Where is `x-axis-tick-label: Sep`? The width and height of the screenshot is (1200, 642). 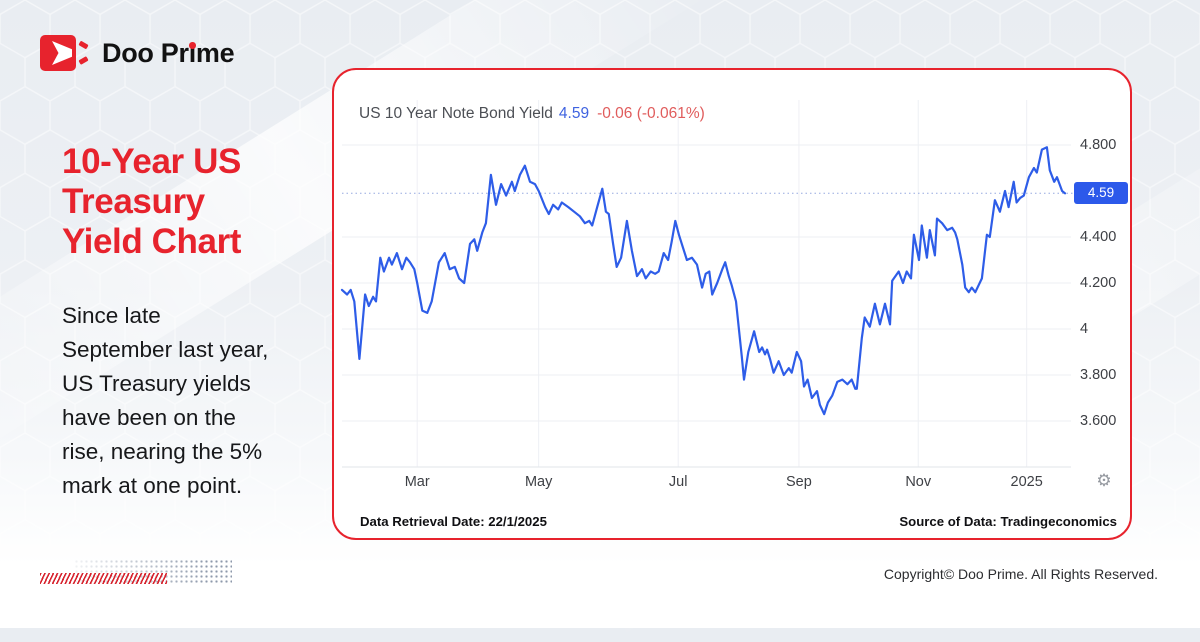 x-axis-tick-label: Sep is located at coordinates (799, 482).